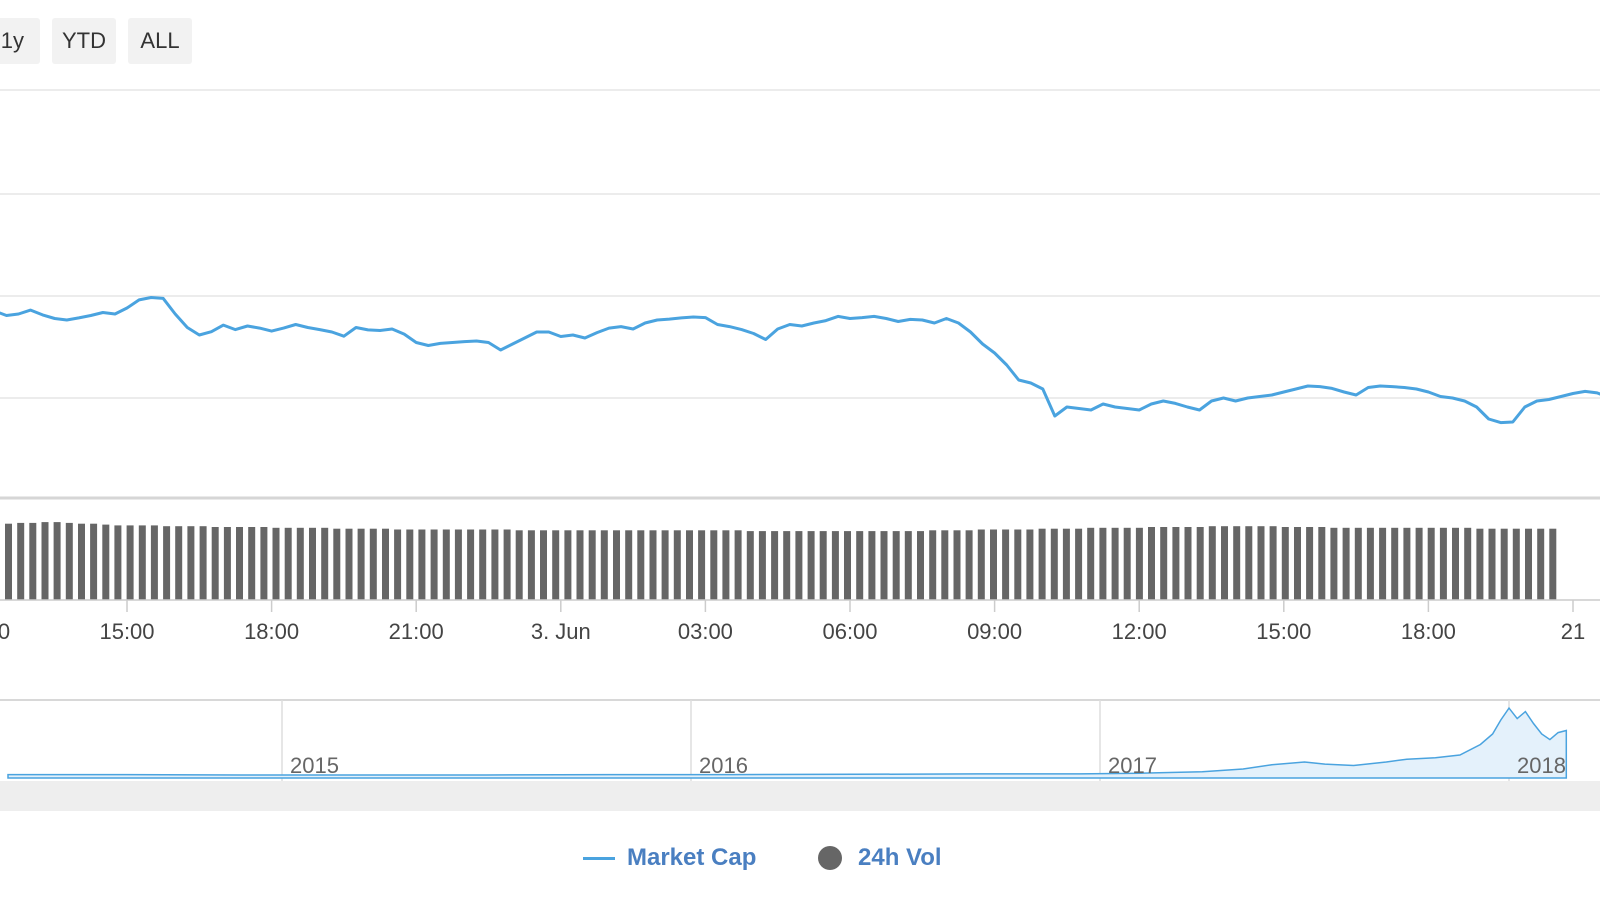 This screenshot has height=900, width=1600. Describe the element at coordinates (994, 631) in the screenshot. I see `x-axis-label: 09:00` at that location.